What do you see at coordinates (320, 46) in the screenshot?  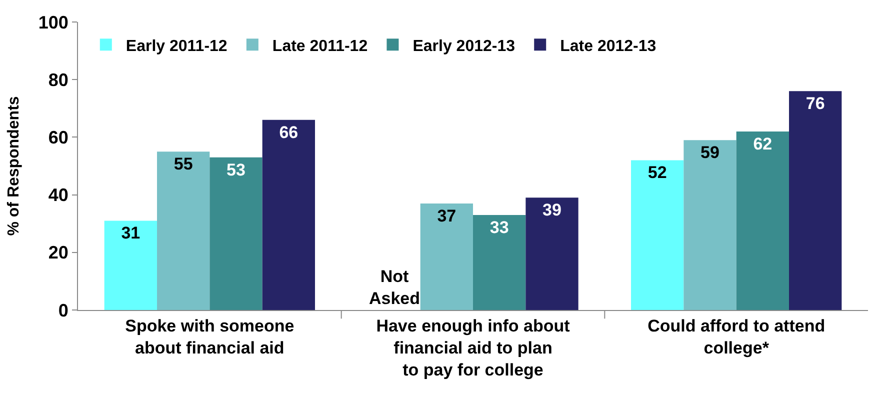 I see `legend-label: Late 2011-12` at bounding box center [320, 46].